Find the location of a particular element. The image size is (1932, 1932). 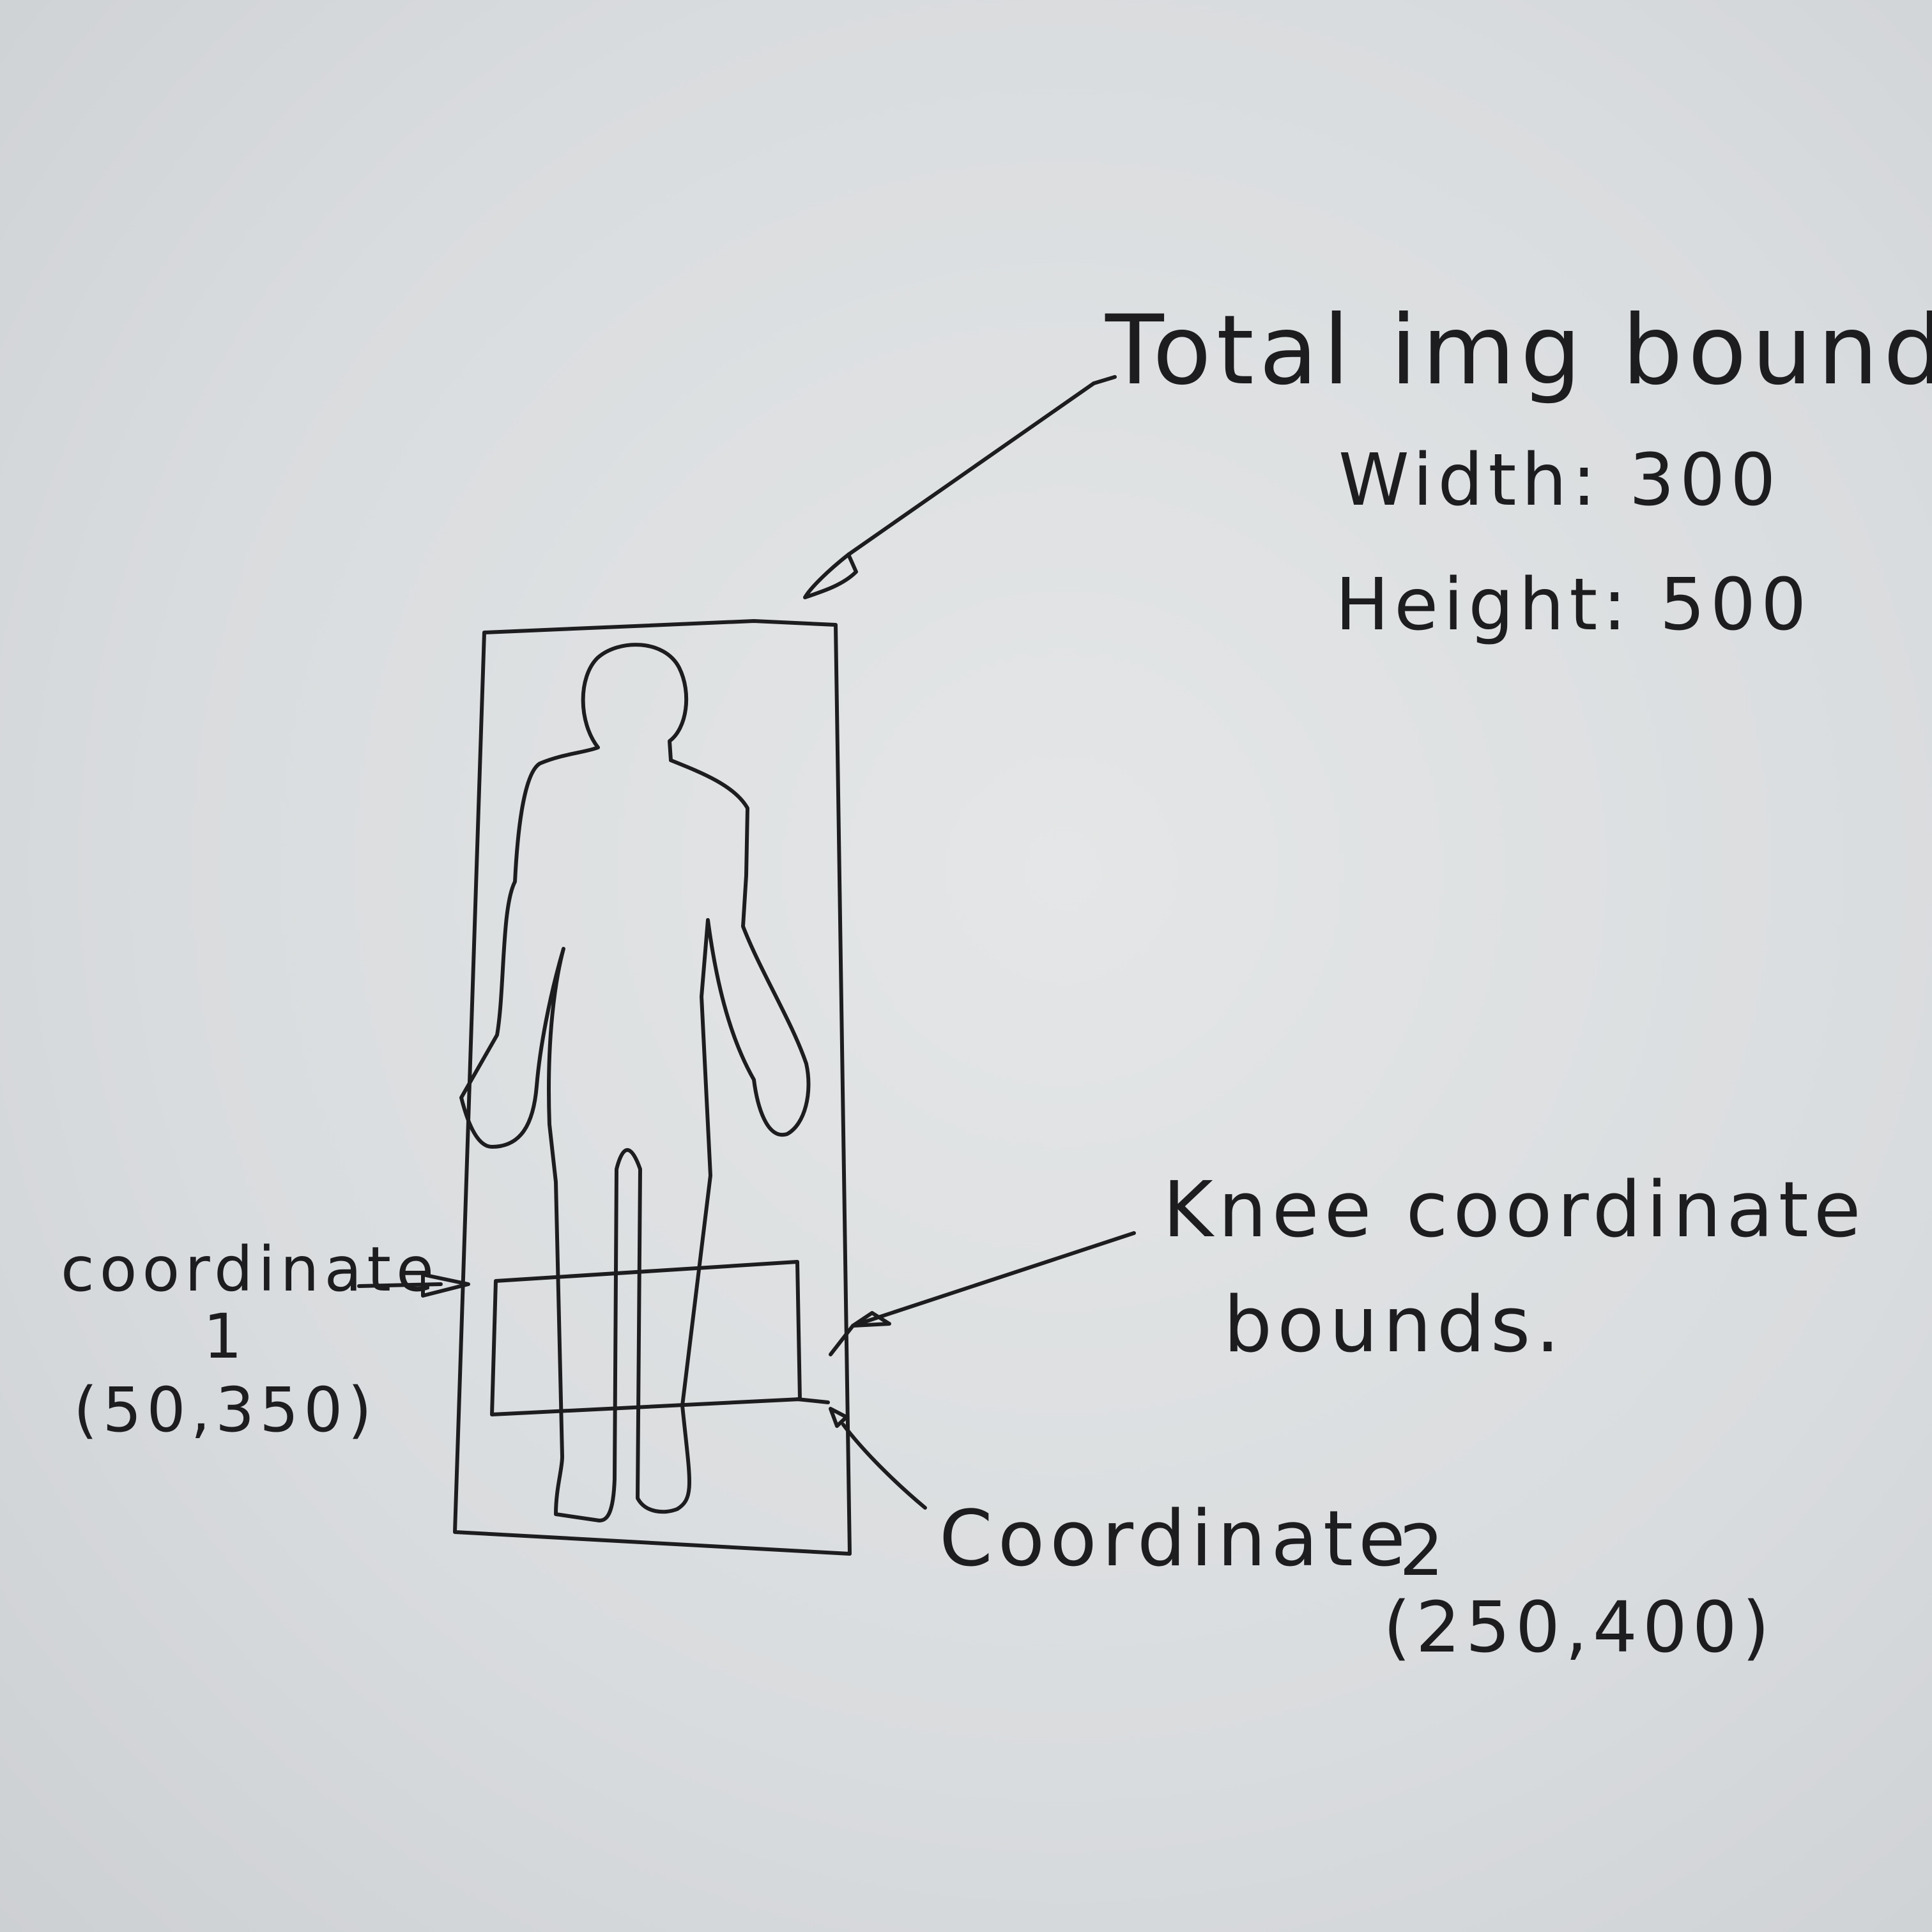

coordinate-2-arrow-head is located at coordinates (838, 1417).